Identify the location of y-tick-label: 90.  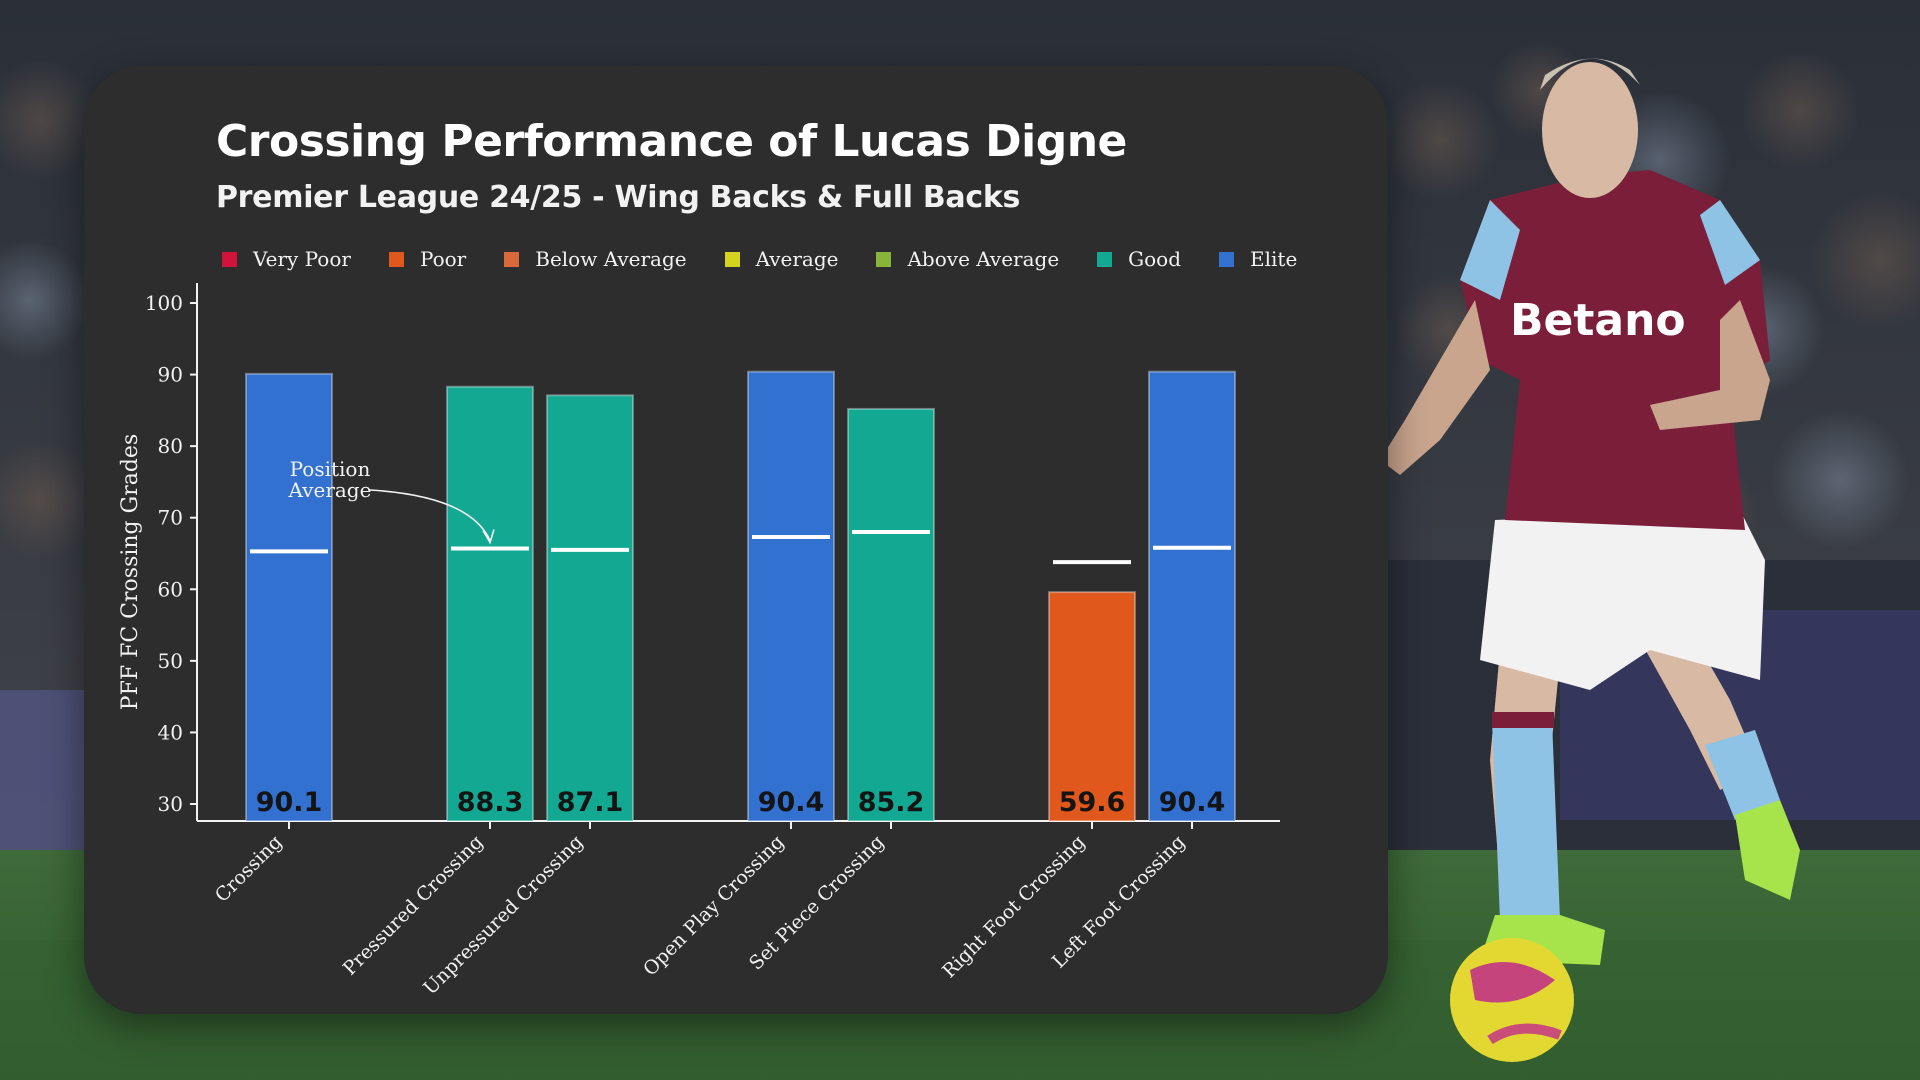
(170, 375).